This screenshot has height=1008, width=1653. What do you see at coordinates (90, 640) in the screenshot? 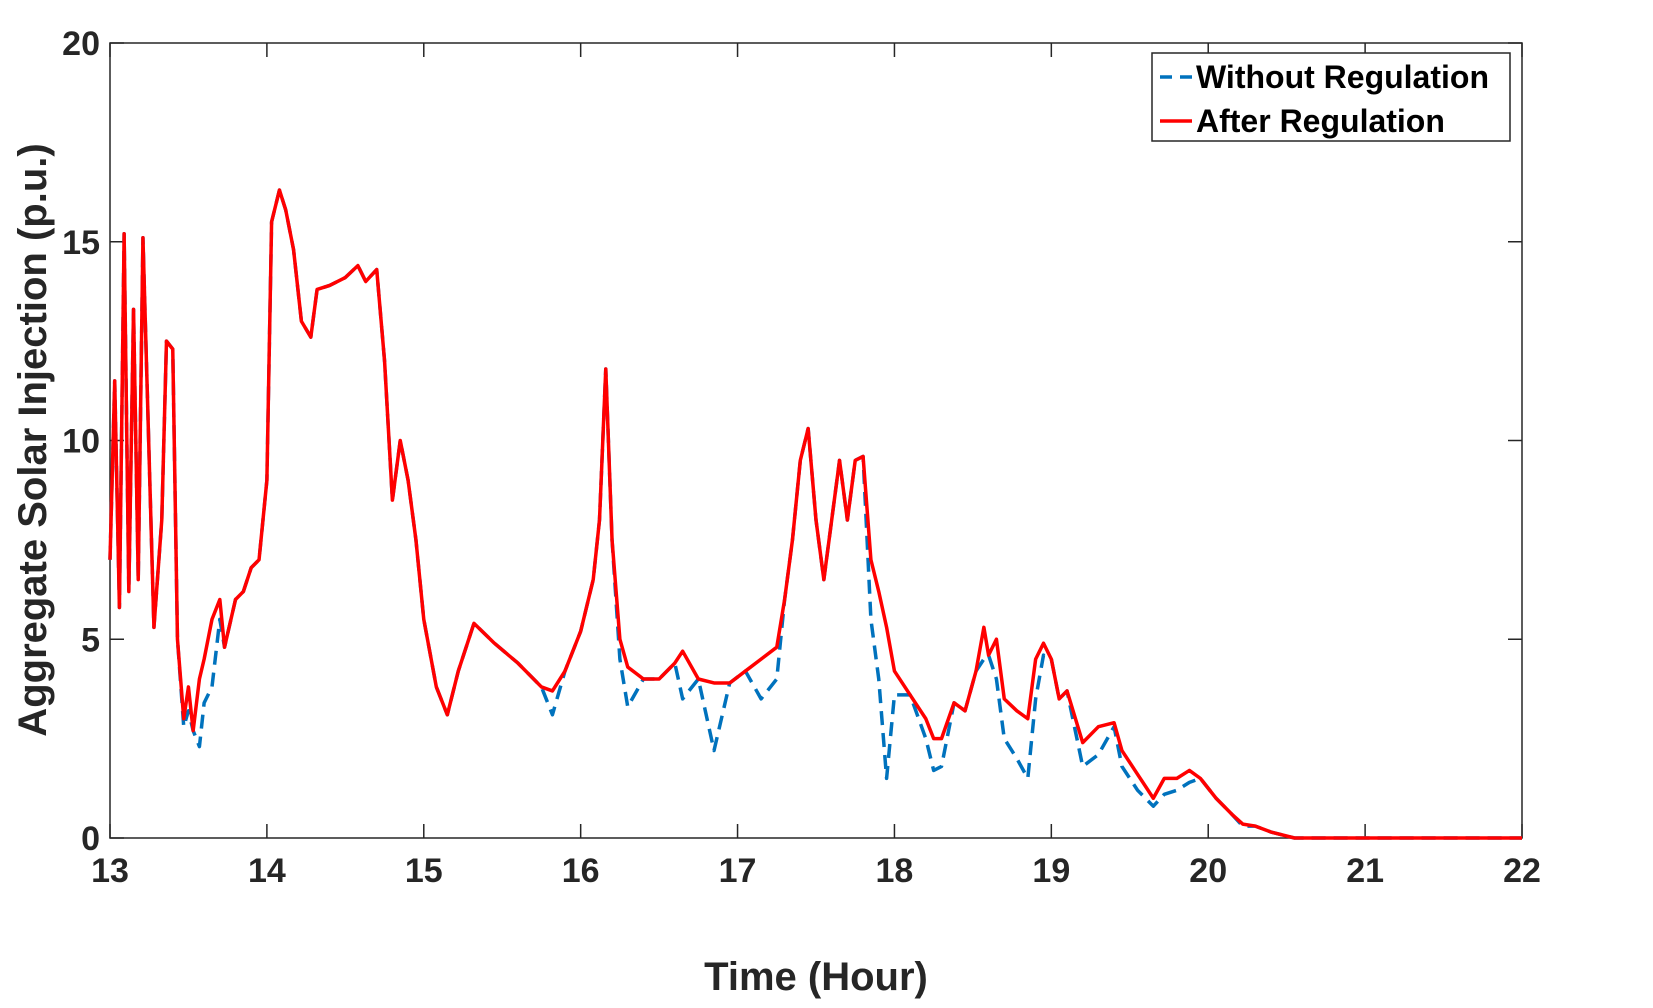
I see `y-tick-label: 5` at bounding box center [90, 640].